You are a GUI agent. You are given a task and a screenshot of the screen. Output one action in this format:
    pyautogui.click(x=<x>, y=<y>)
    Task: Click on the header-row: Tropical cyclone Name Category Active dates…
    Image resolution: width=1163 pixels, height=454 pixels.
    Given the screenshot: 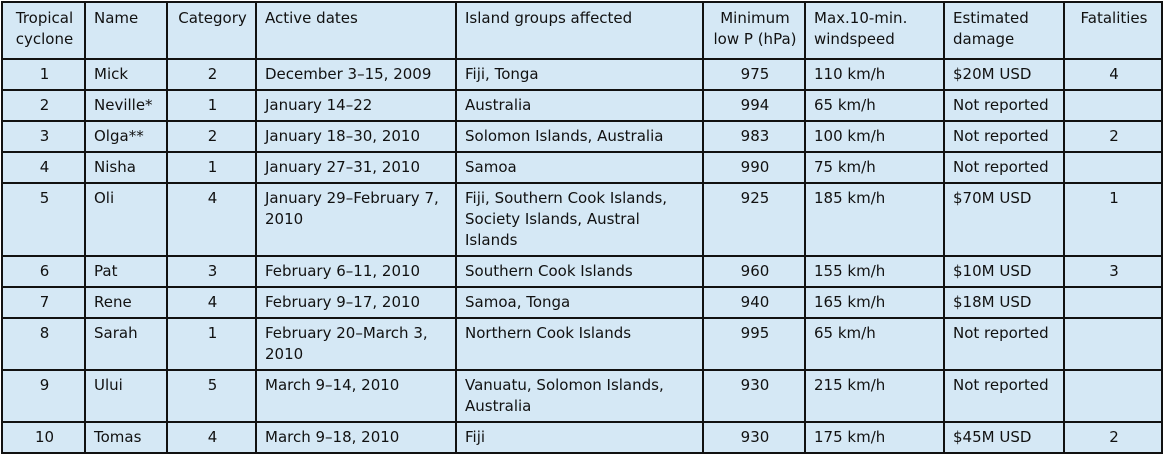 What is the action you would take?
    pyautogui.click(x=582, y=30)
    